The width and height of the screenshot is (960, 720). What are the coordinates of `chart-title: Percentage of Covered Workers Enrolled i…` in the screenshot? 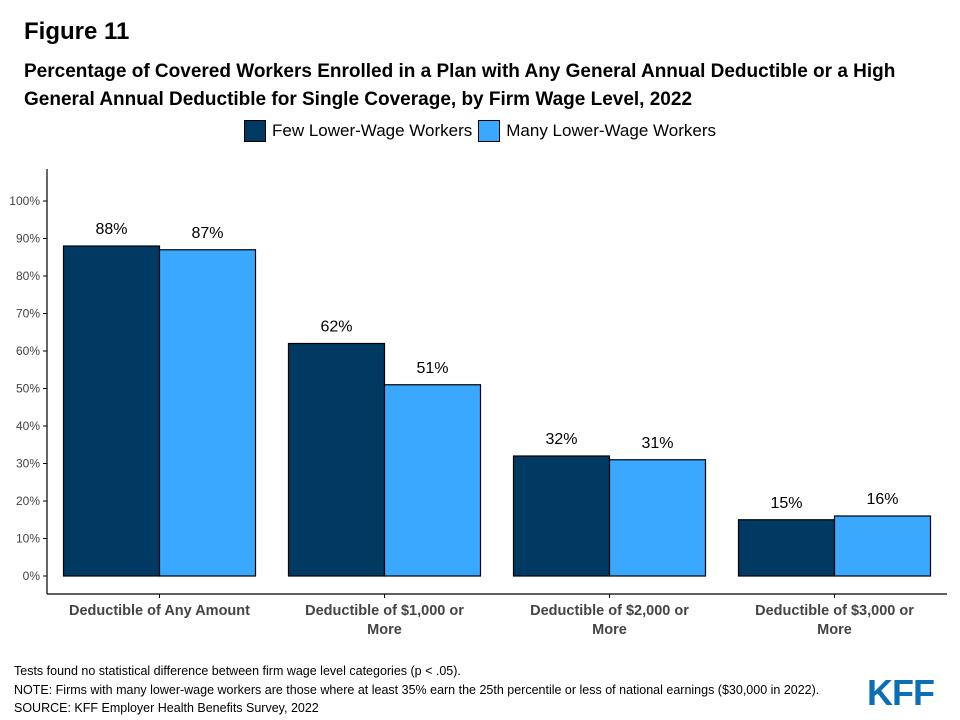 It's located at (460, 85).